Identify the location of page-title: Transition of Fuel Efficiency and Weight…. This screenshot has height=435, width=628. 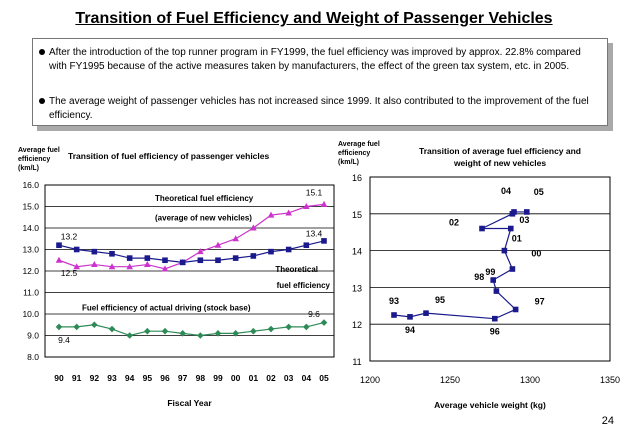
(314, 18).